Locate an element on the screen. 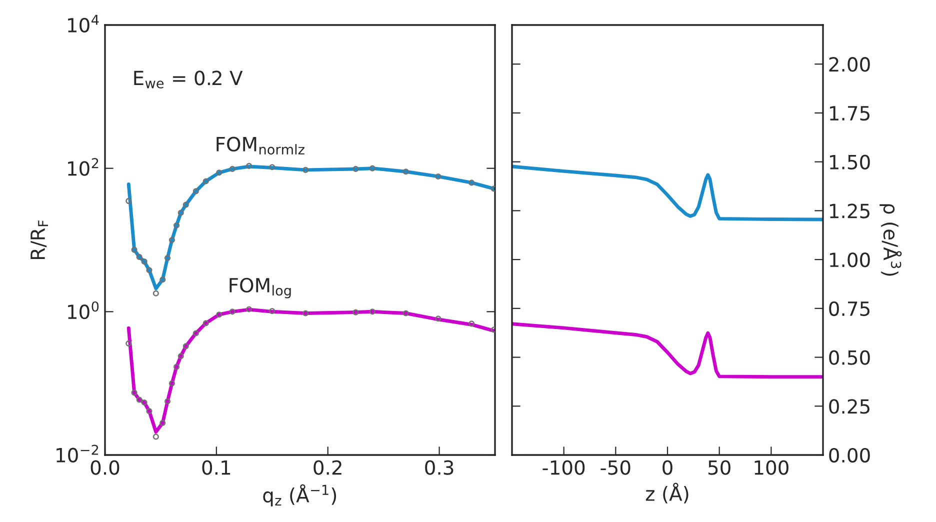 This screenshot has width=936, height=522. annotation: E$_{we}$ = 0.2 V is located at coordinates (188, 79).